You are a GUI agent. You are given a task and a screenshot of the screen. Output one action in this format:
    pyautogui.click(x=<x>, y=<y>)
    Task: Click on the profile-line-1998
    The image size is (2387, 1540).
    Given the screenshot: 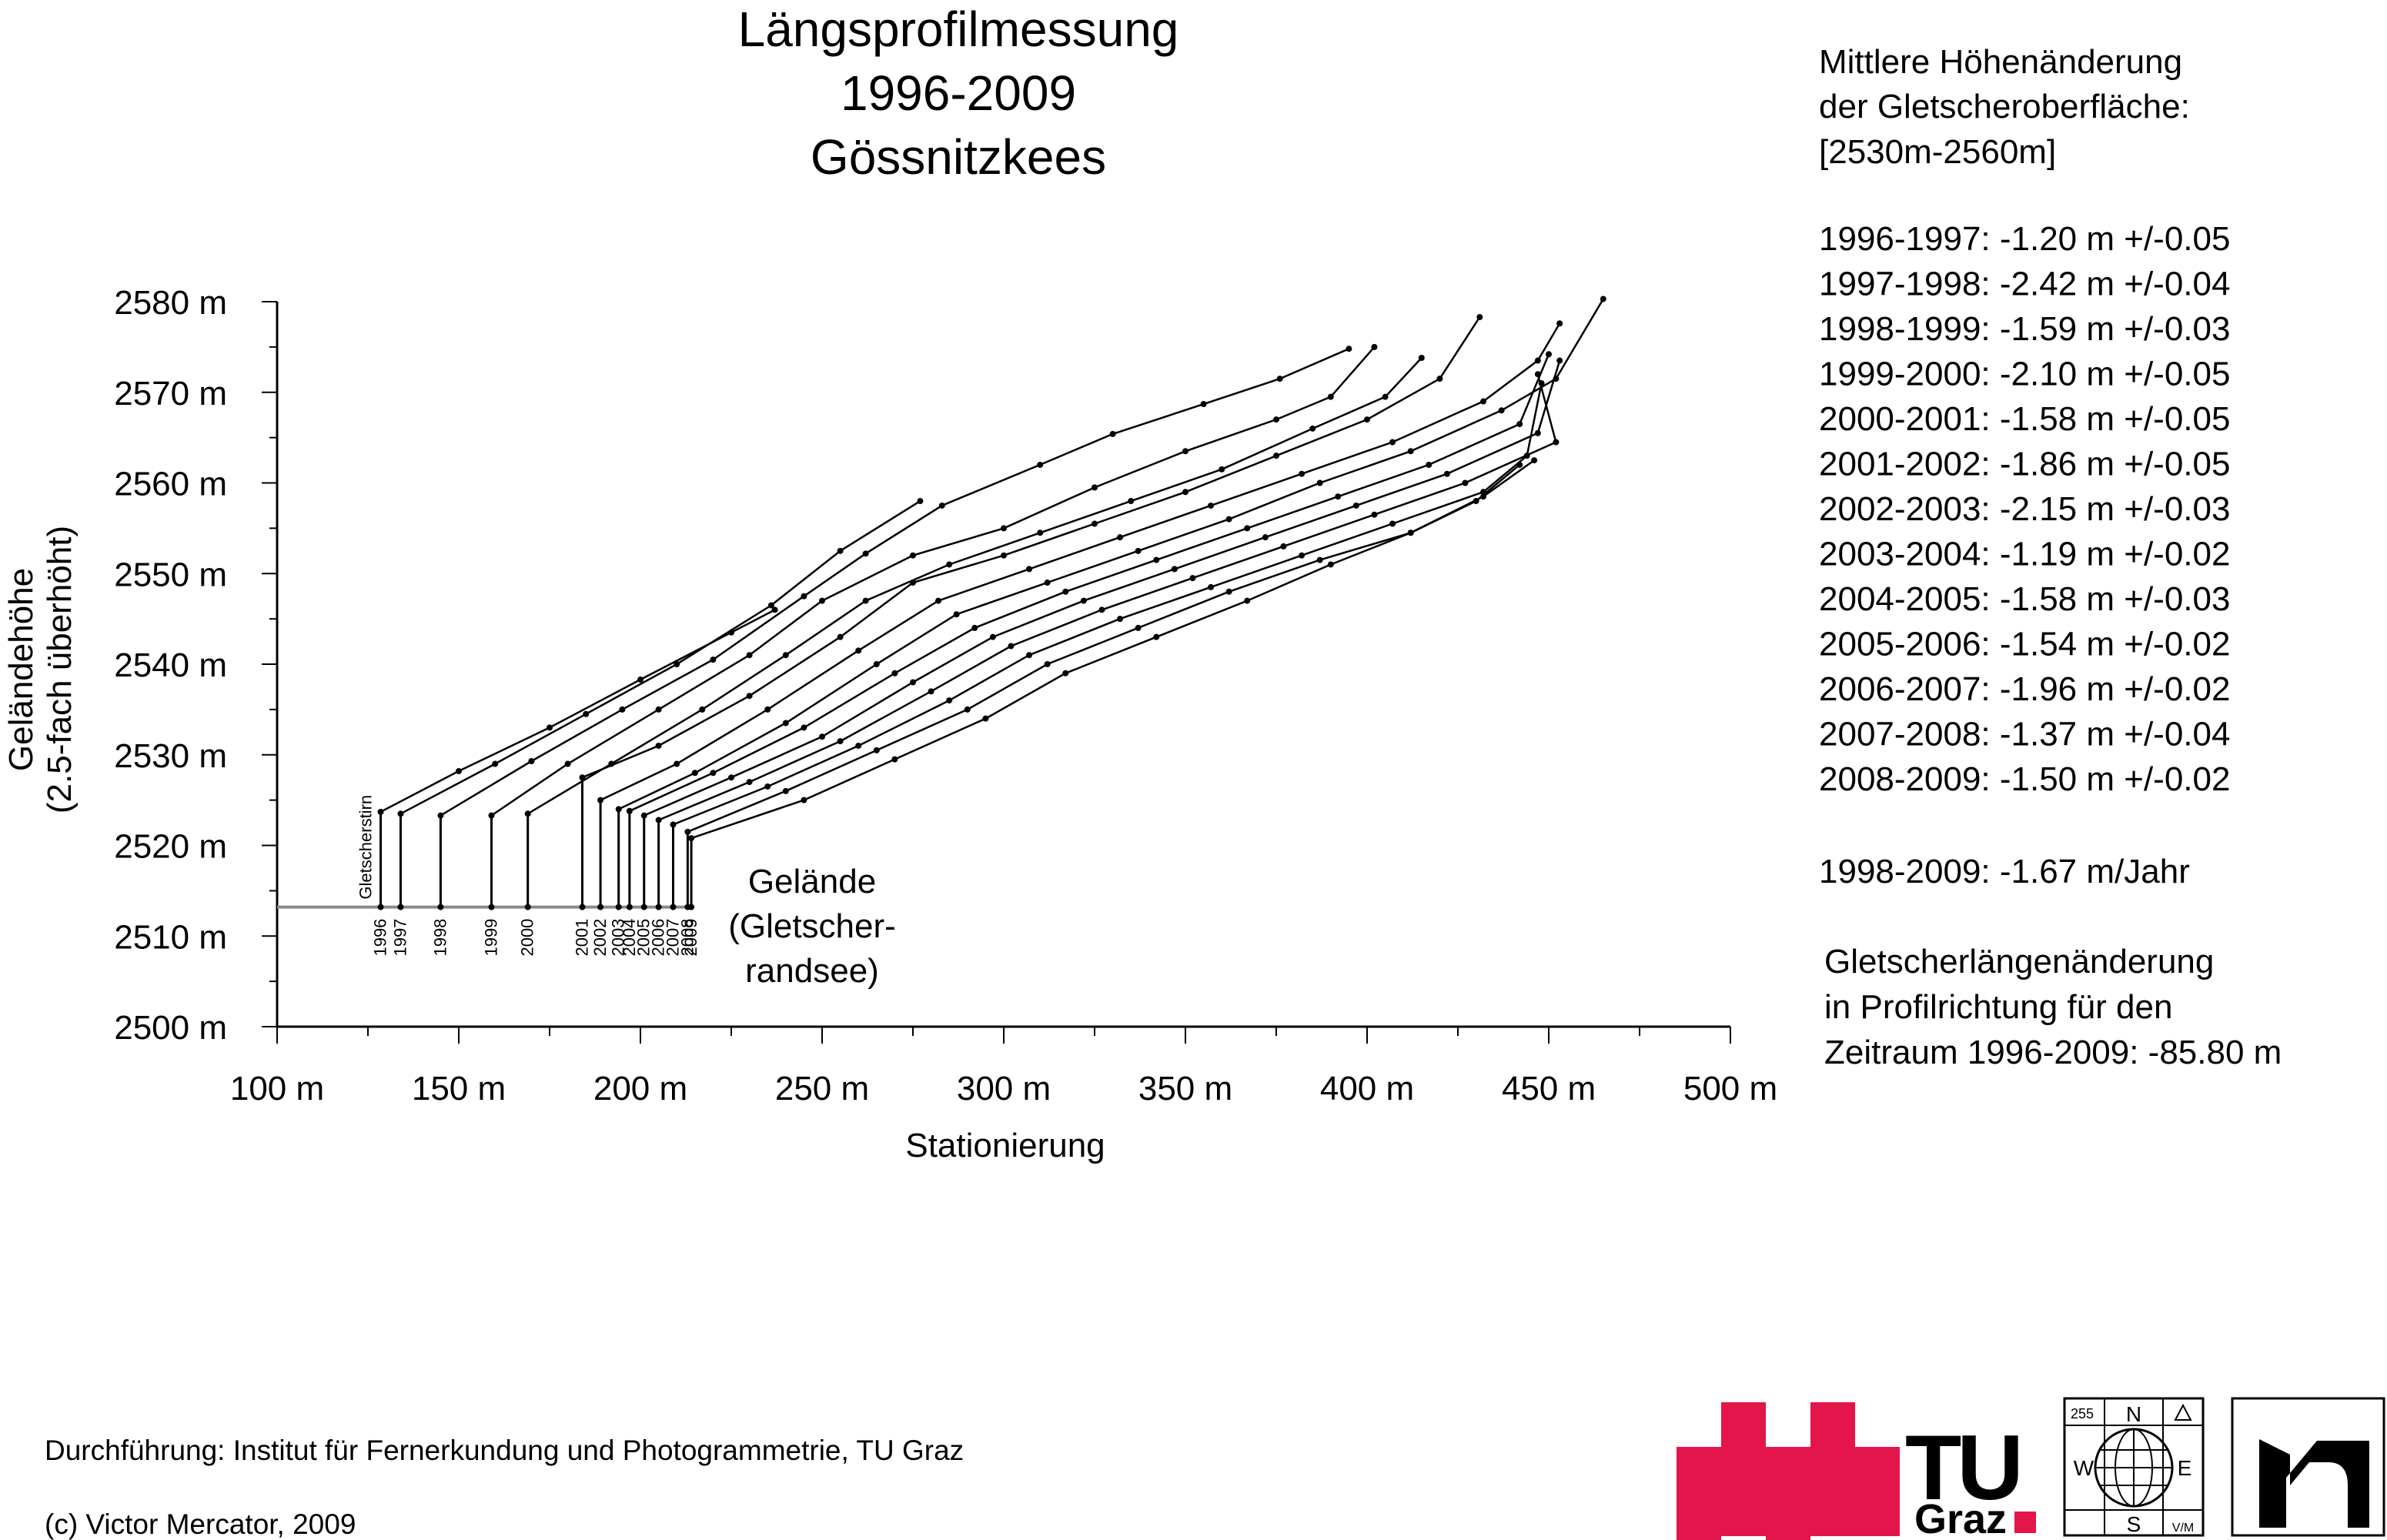 What is the action you would take?
    pyautogui.click(x=894, y=582)
    